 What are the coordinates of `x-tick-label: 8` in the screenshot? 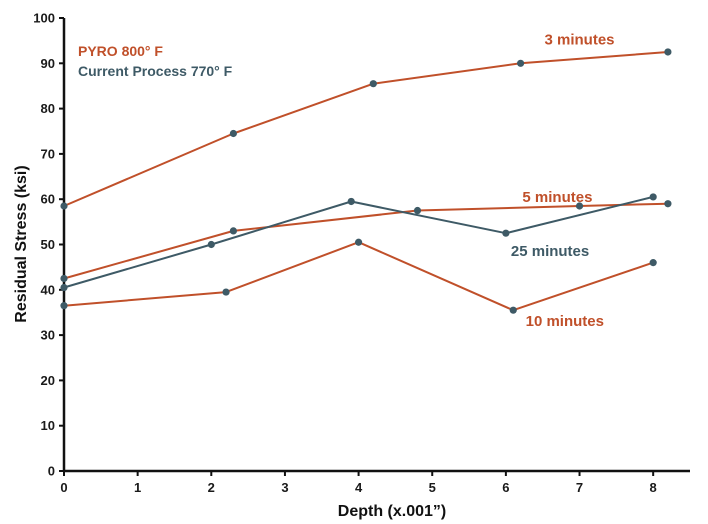 It's located at (653, 487).